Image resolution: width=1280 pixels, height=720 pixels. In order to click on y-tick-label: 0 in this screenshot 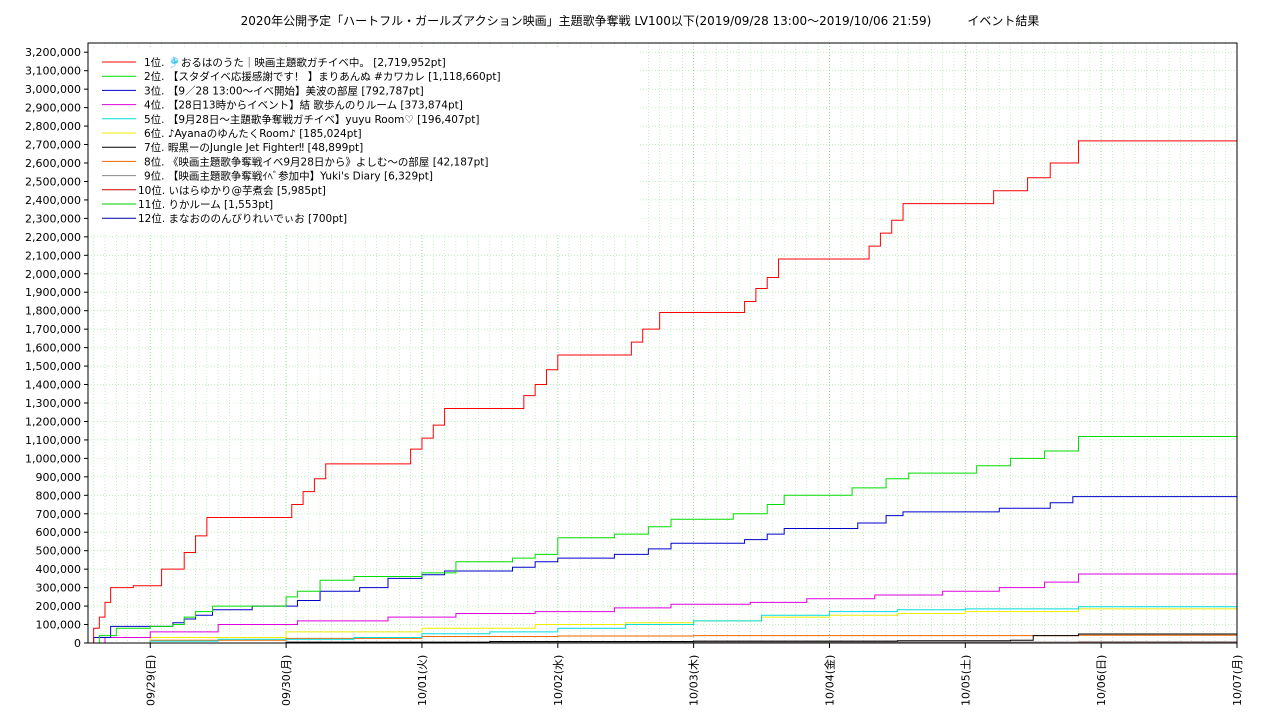, I will do `click(77, 643)`.